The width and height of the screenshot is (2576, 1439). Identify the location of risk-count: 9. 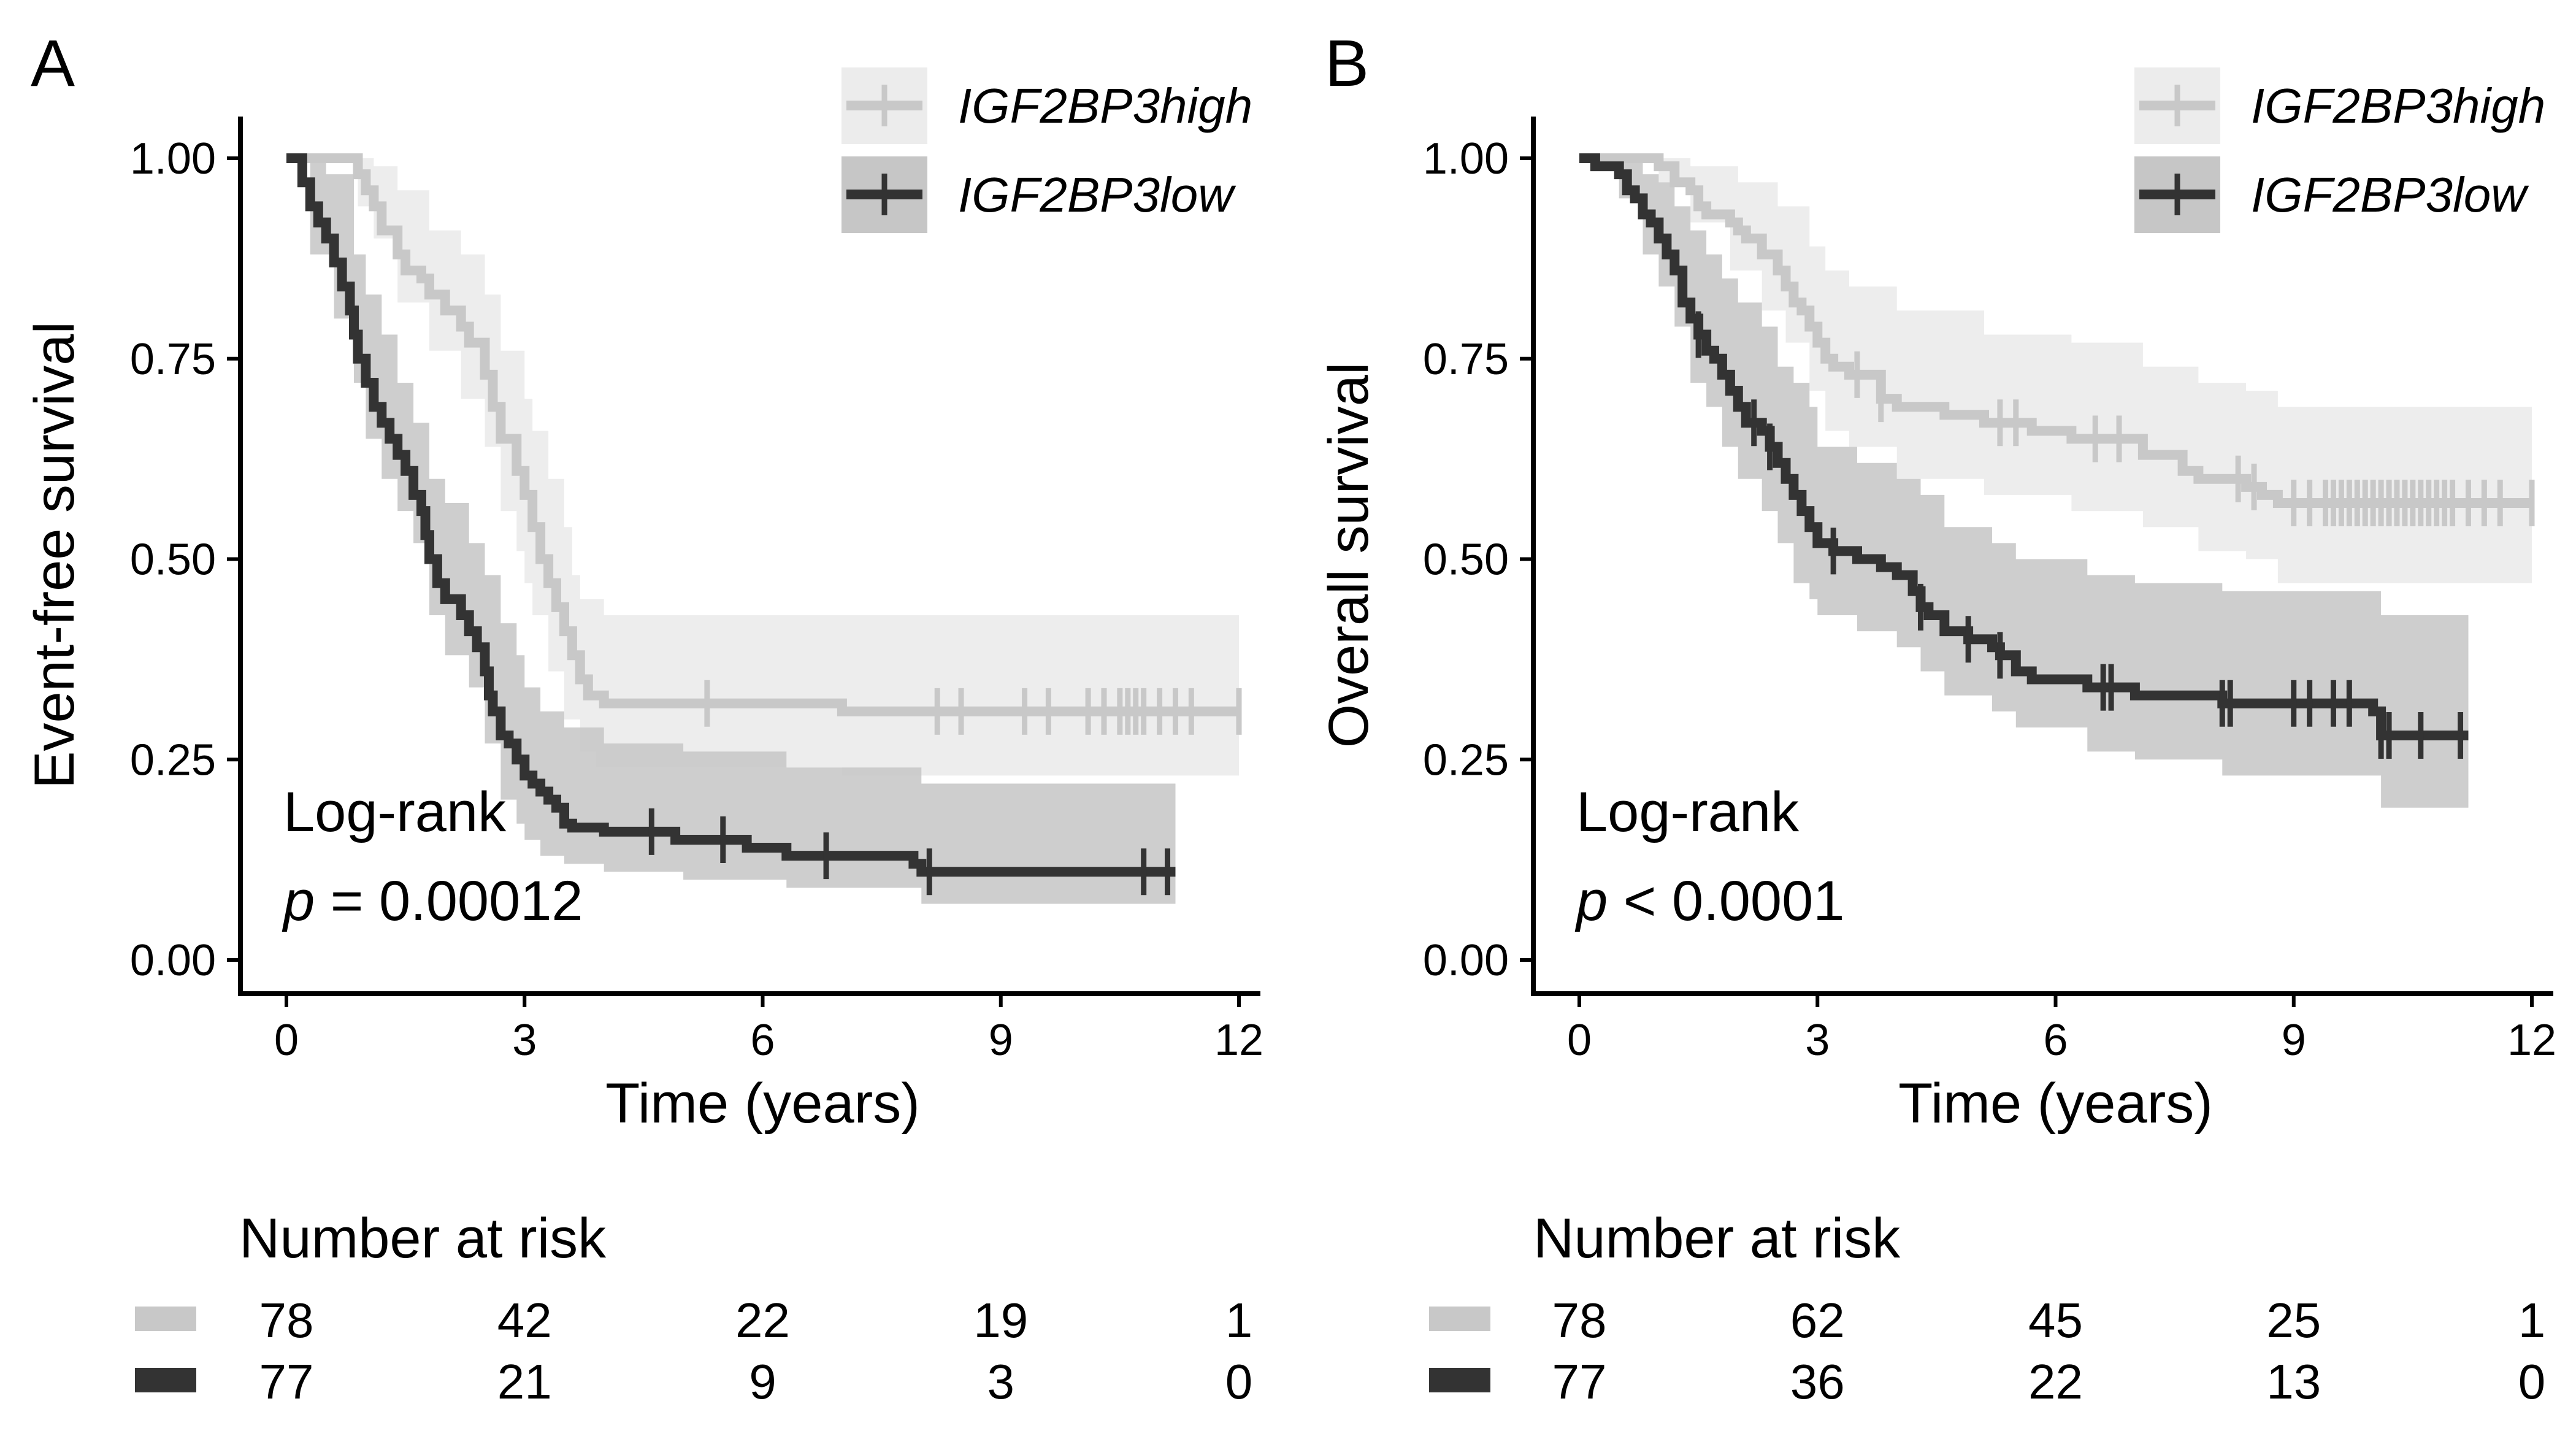
(762, 1382).